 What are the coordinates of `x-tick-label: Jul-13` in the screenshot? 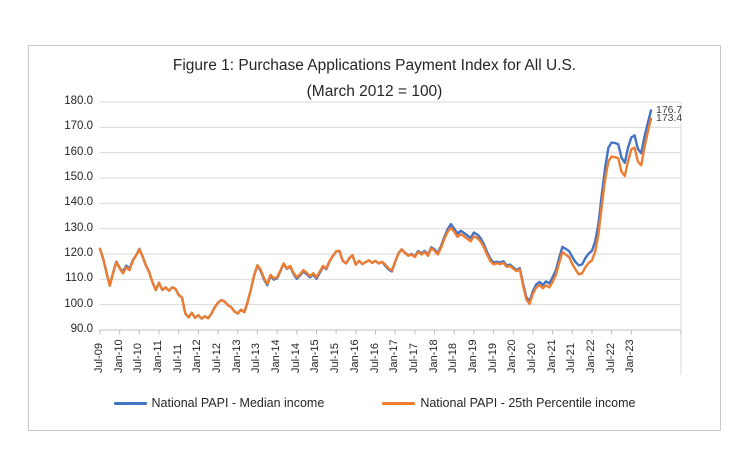 It's located at (256, 358).